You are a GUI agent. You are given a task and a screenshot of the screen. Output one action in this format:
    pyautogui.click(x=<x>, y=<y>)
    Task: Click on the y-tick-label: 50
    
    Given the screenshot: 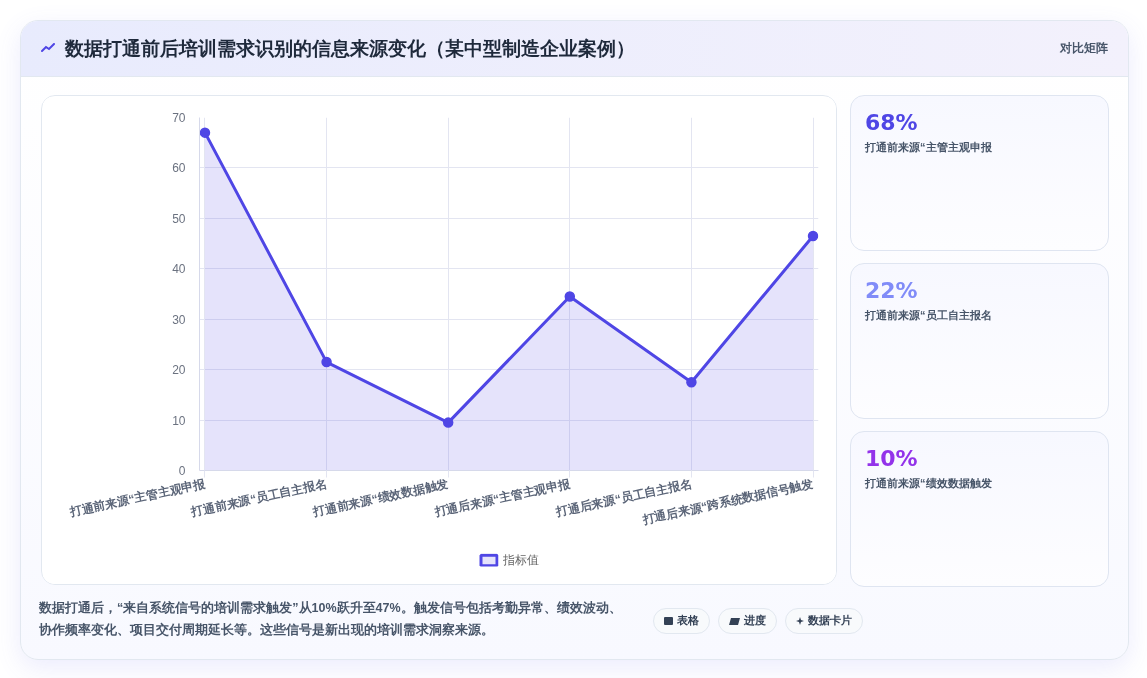 What is the action you would take?
    pyautogui.click(x=179, y=218)
    